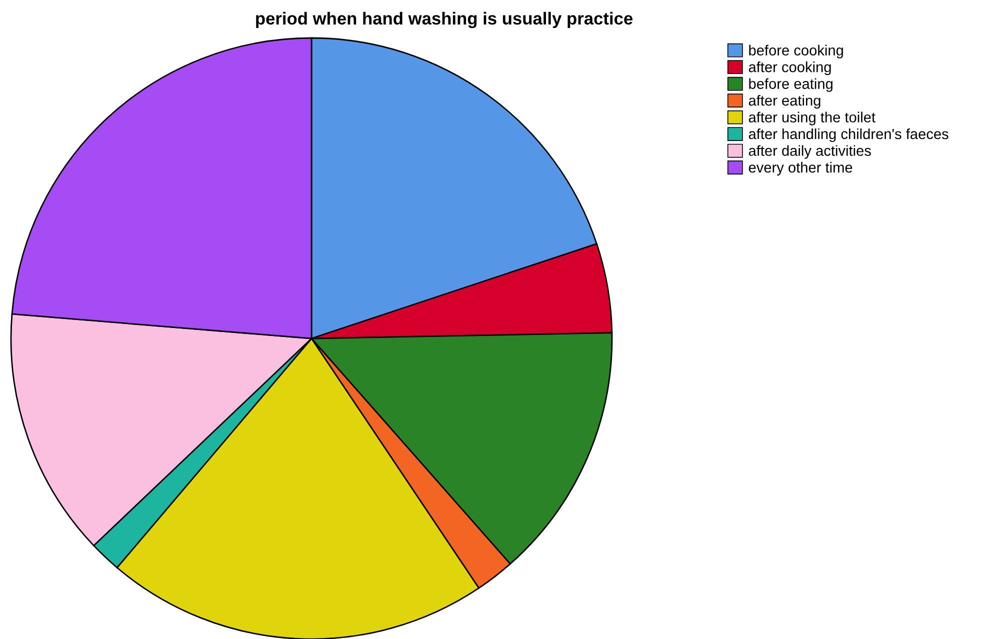 The image size is (981, 639). Describe the element at coordinates (809, 152) in the screenshot. I see `legend-label: after daily activities` at that location.